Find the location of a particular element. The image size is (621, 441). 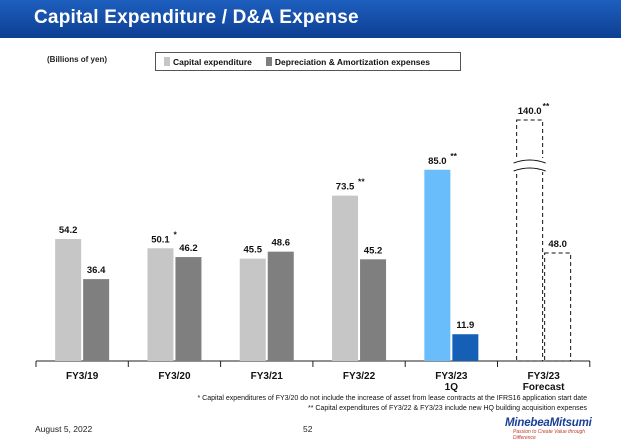

logo-name: MinebeaMitsumi is located at coordinates (548, 423).